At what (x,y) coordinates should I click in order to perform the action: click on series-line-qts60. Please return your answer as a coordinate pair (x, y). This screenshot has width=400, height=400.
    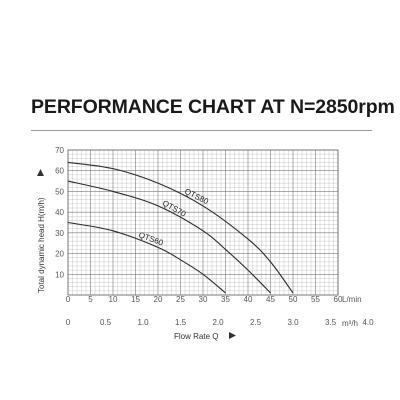
    Looking at the image, I should click on (146, 257).